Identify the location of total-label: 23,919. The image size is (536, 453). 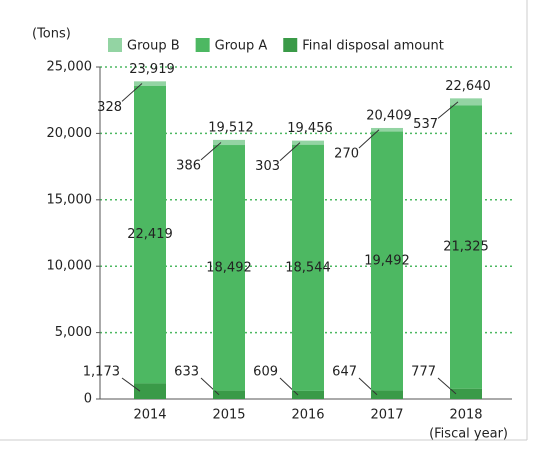
(152, 69).